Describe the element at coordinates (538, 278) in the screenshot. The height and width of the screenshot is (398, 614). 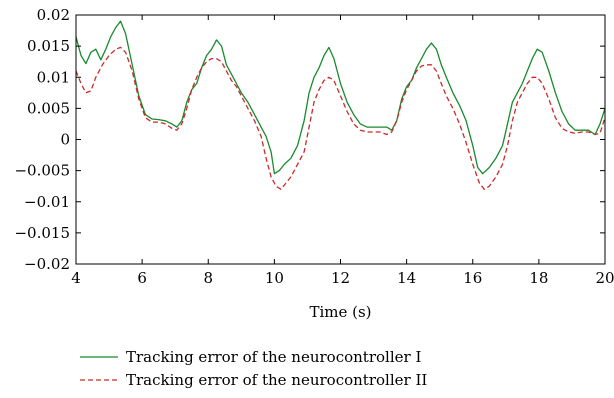
I see `x-tick-label: 18` at that location.